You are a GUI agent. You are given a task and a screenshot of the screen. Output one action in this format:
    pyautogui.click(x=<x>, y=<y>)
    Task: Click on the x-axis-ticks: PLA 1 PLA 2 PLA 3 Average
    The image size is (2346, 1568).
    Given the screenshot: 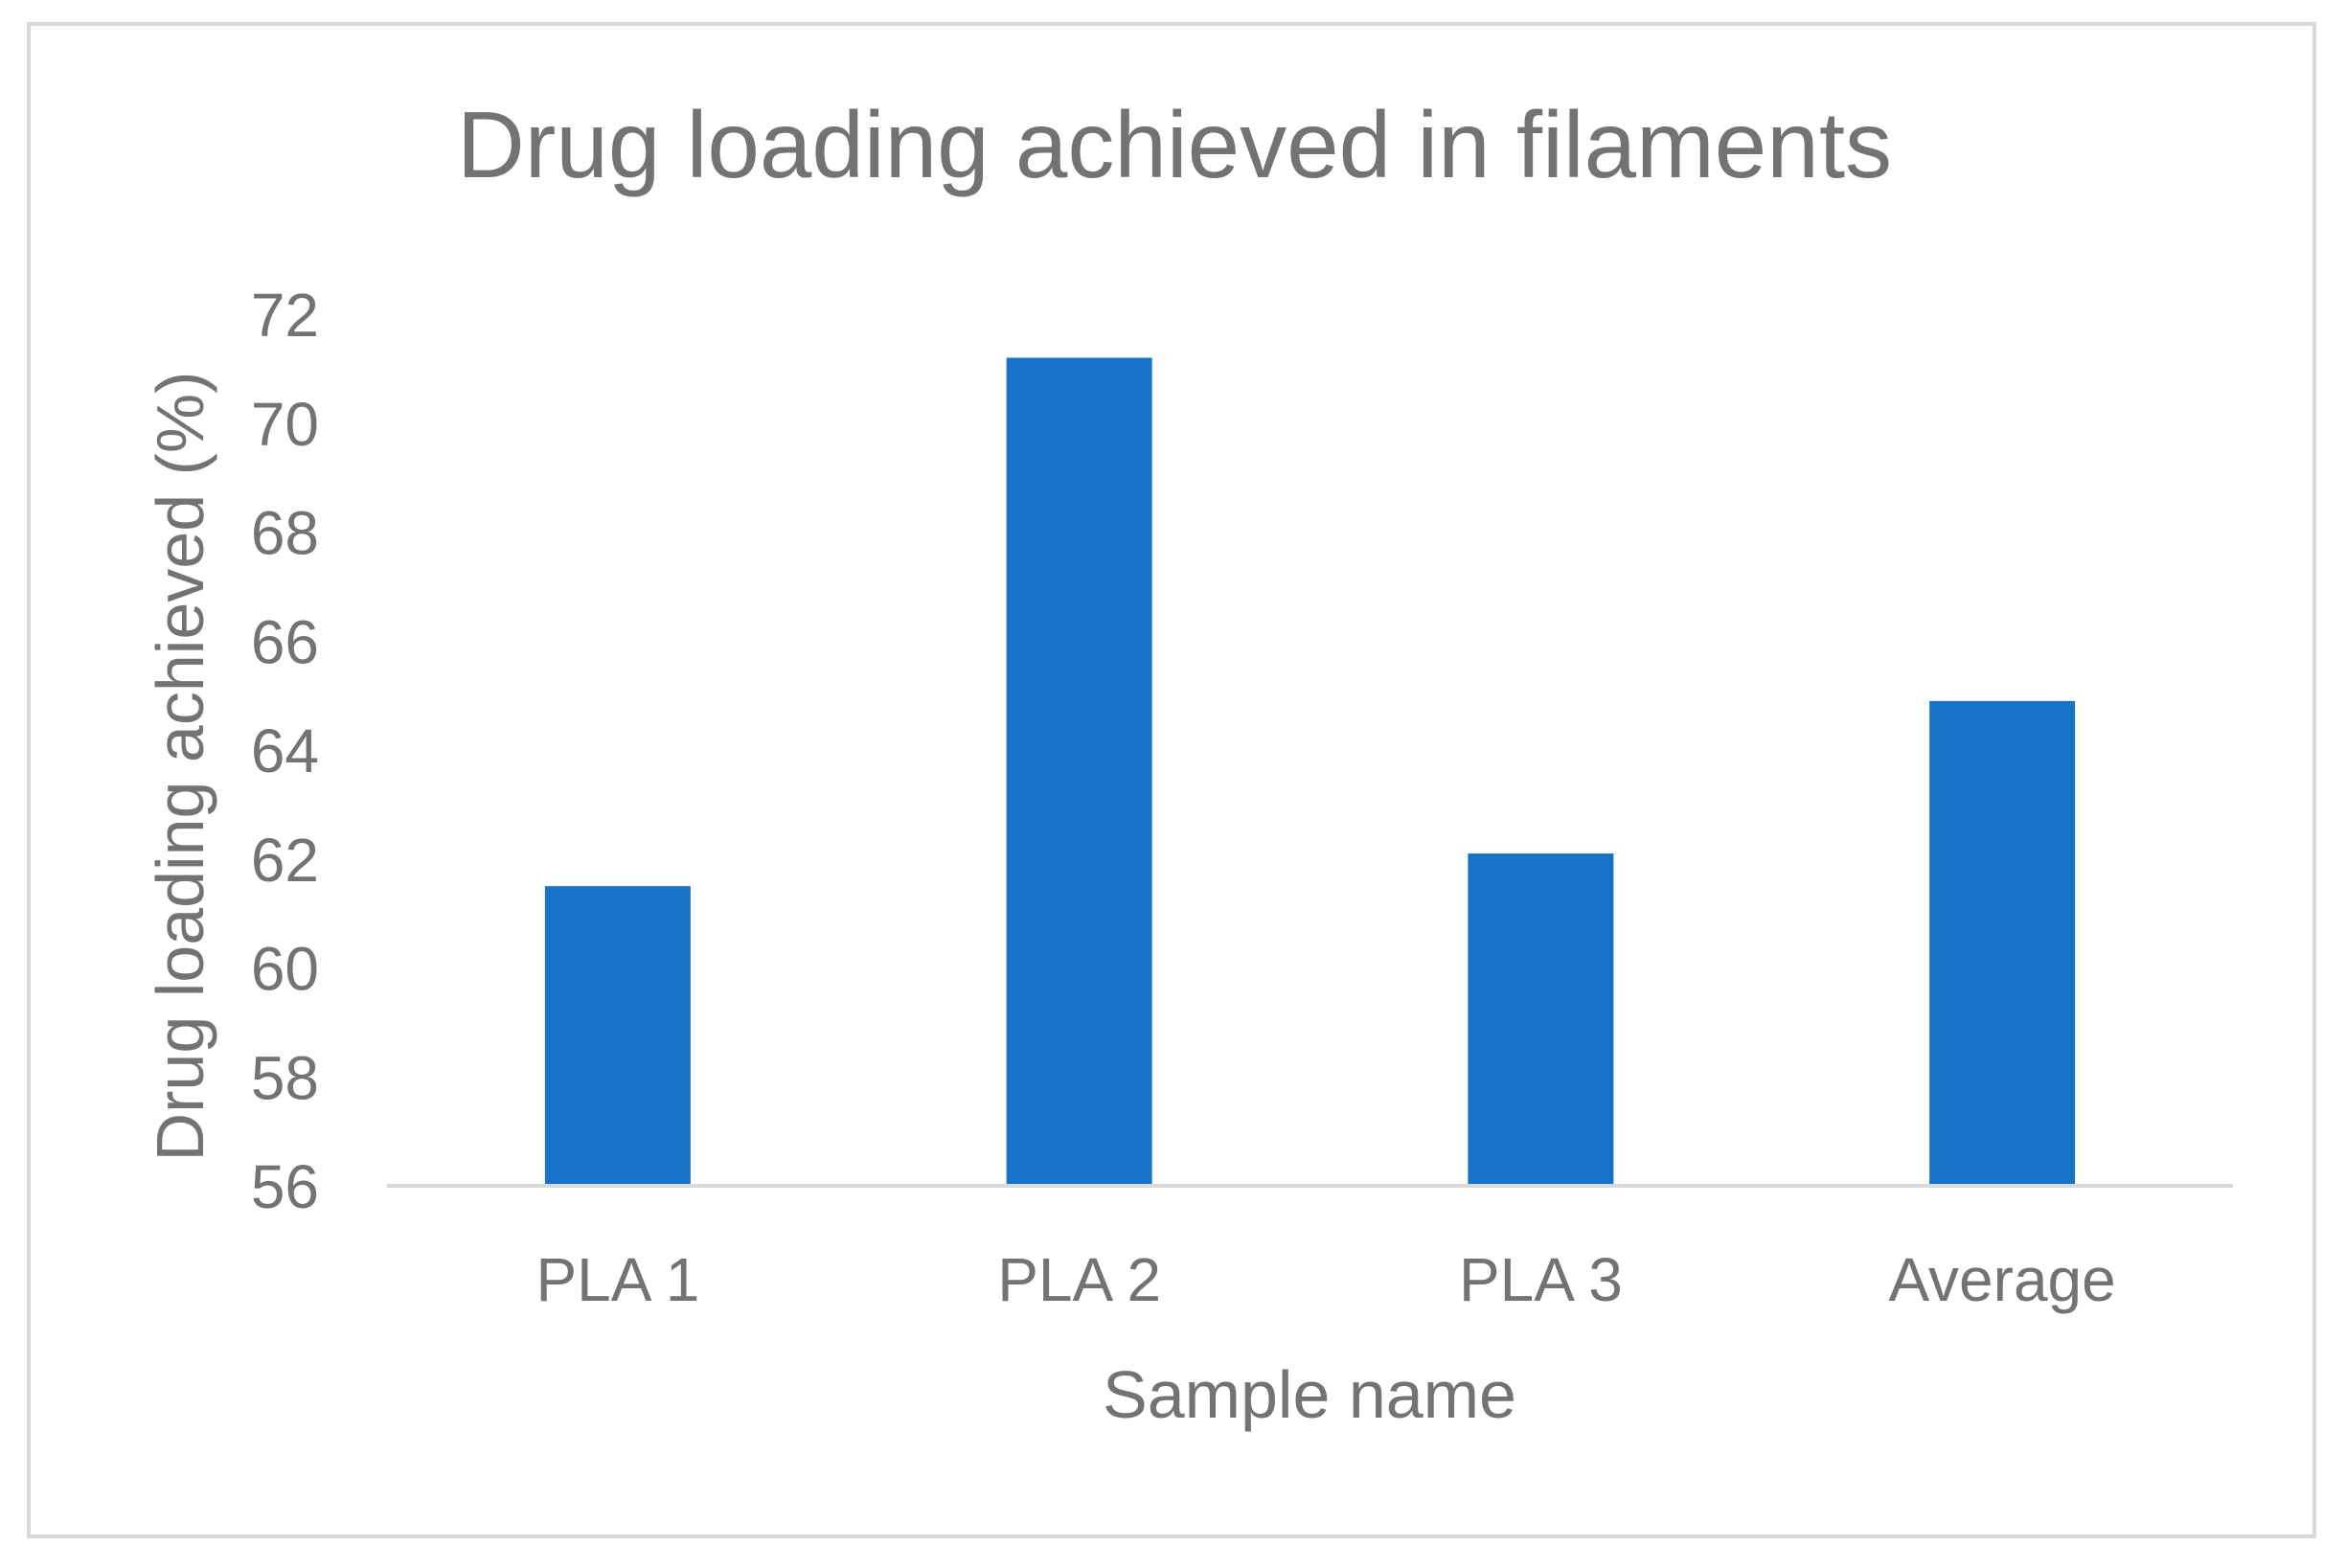 What is the action you would take?
    pyautogui.click(x=1325, y=1280)
    